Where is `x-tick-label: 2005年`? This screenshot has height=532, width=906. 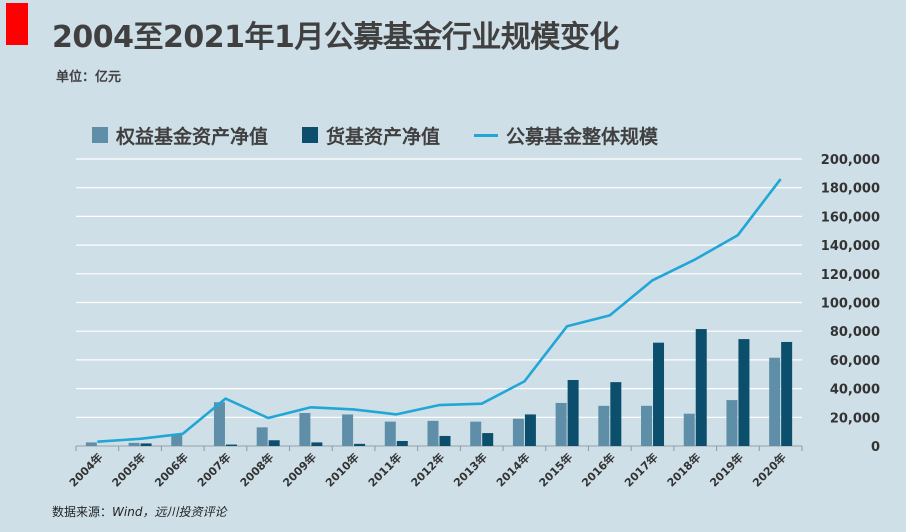 x-tick-label: 2005年 is located at coordinates (128, 469).